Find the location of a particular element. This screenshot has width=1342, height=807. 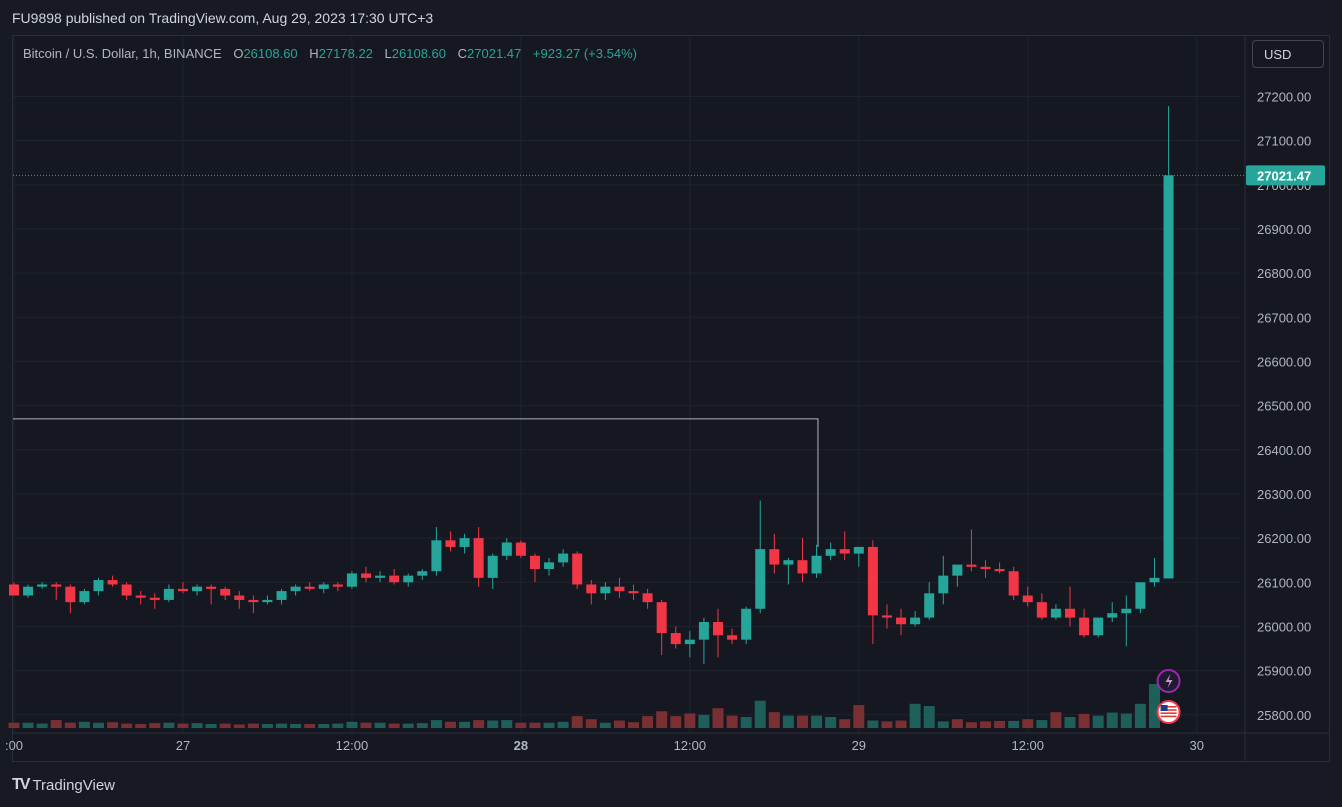

currency-button: USD is located at coordinates (1288, 54).